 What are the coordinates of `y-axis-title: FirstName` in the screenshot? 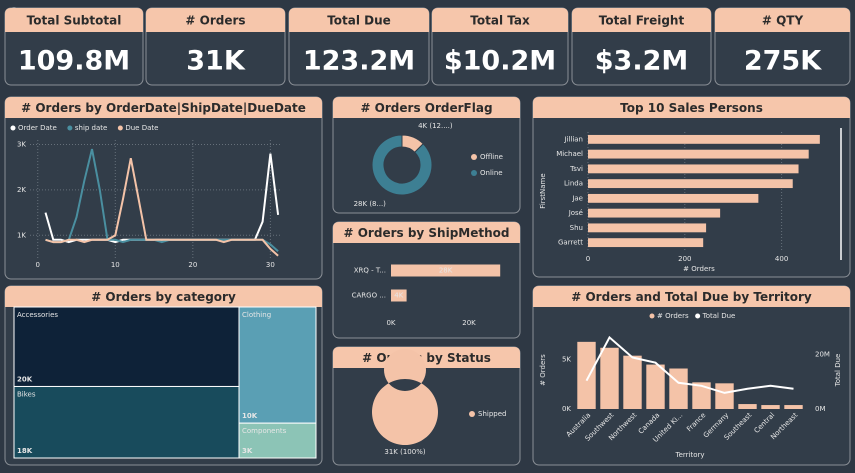 It's located at (543, 190).